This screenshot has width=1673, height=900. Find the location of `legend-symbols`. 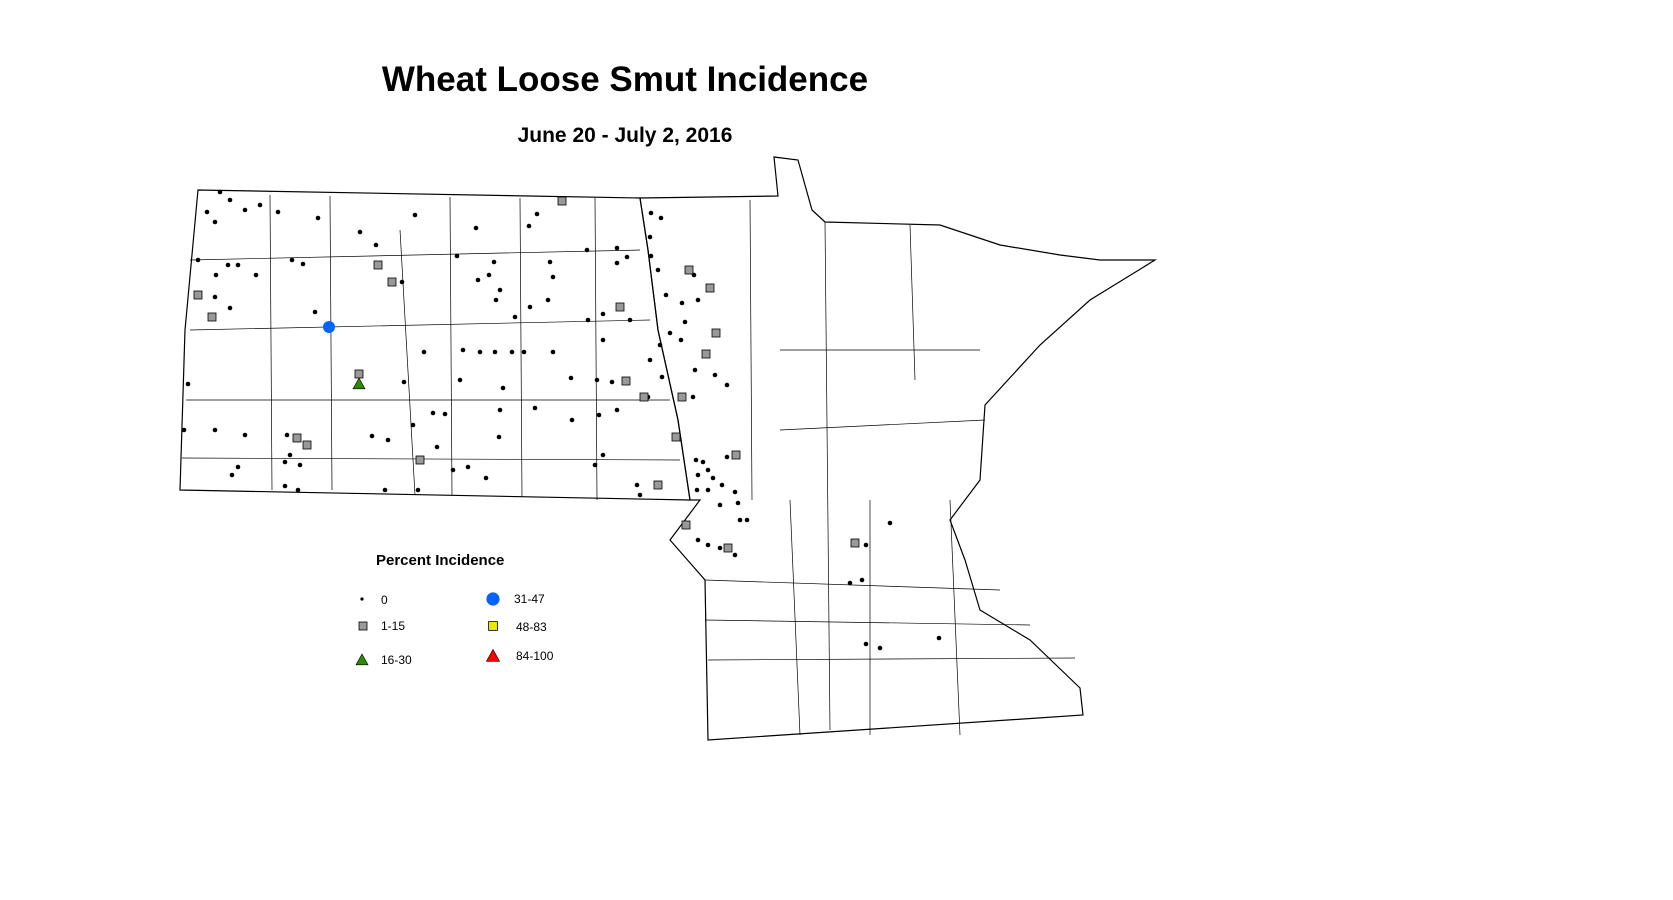

legend-symbols is located at coordinates (428, 629).